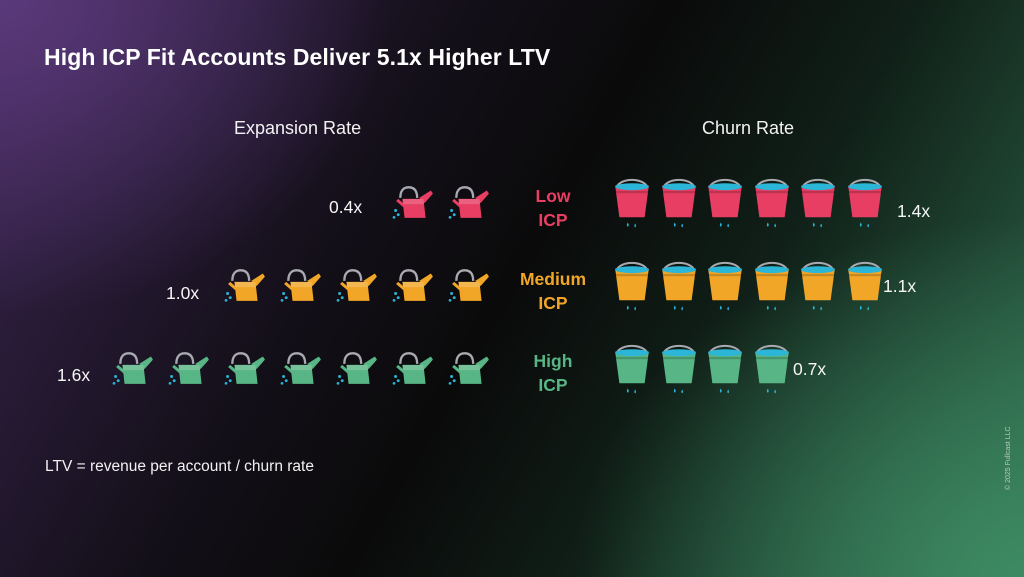 This screenshot has height=577, width=1024. What do you see at coordinates (553, 373) in the screenshot?
I see `row-label-high-icp: High ICP` at bounding box center [553, 373].